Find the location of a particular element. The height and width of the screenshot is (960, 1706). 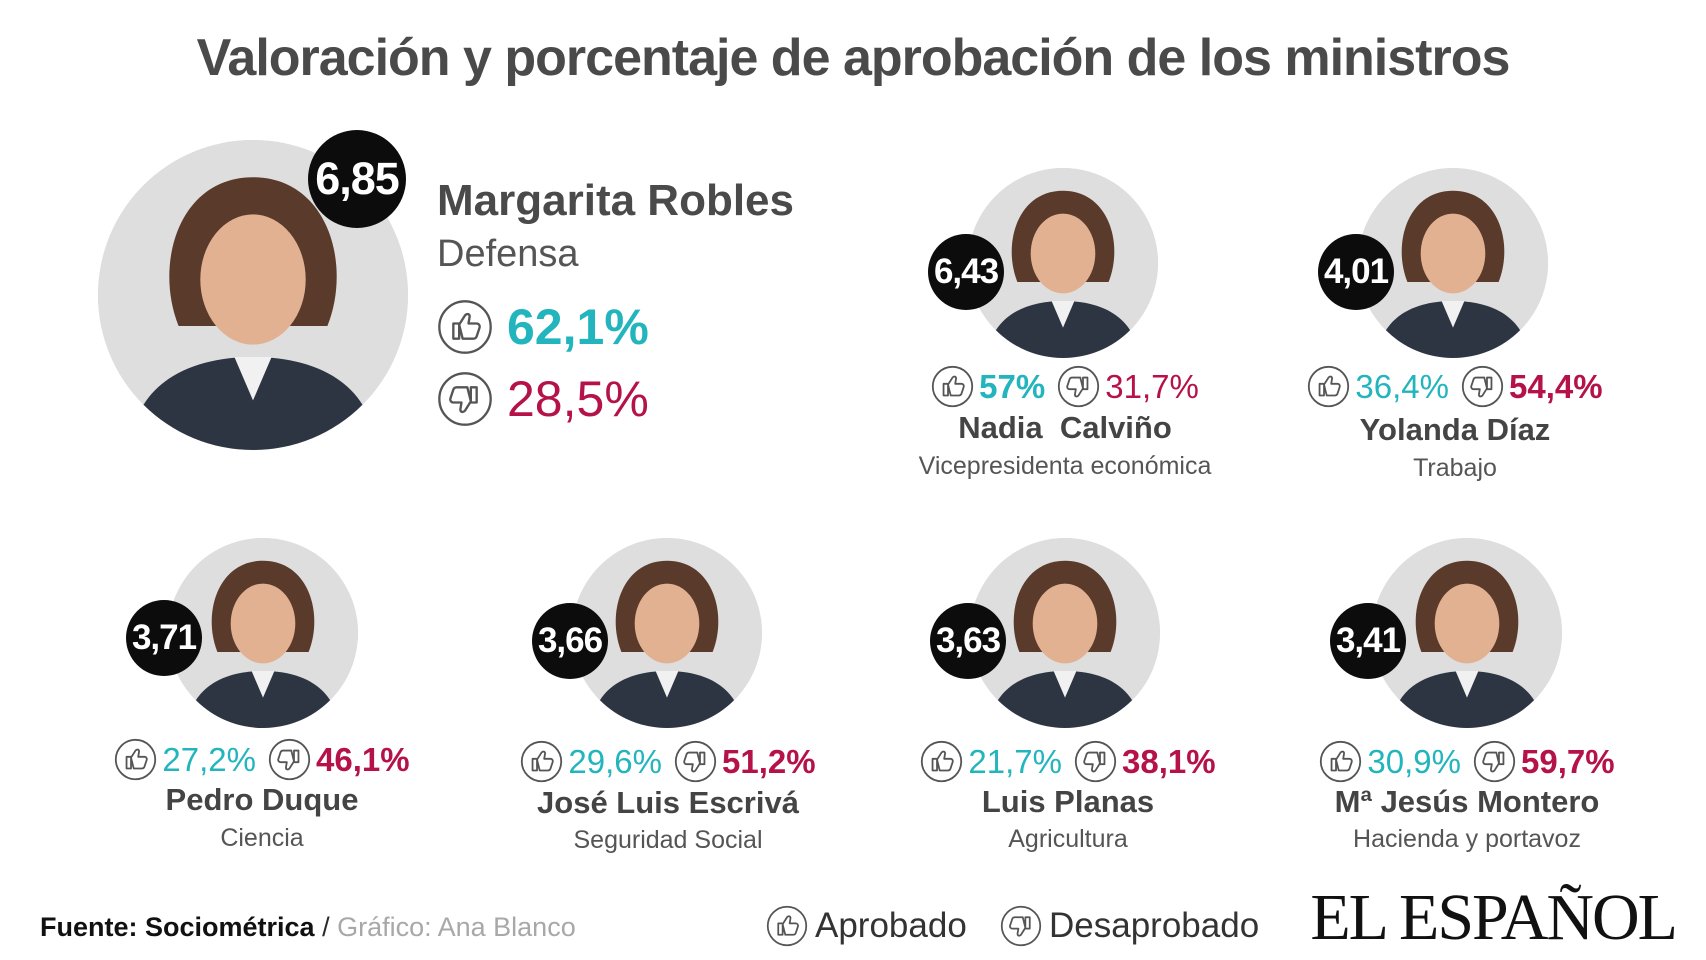

legend-disapprove-label: Desaprobado is located at coordinates (1154, 925).